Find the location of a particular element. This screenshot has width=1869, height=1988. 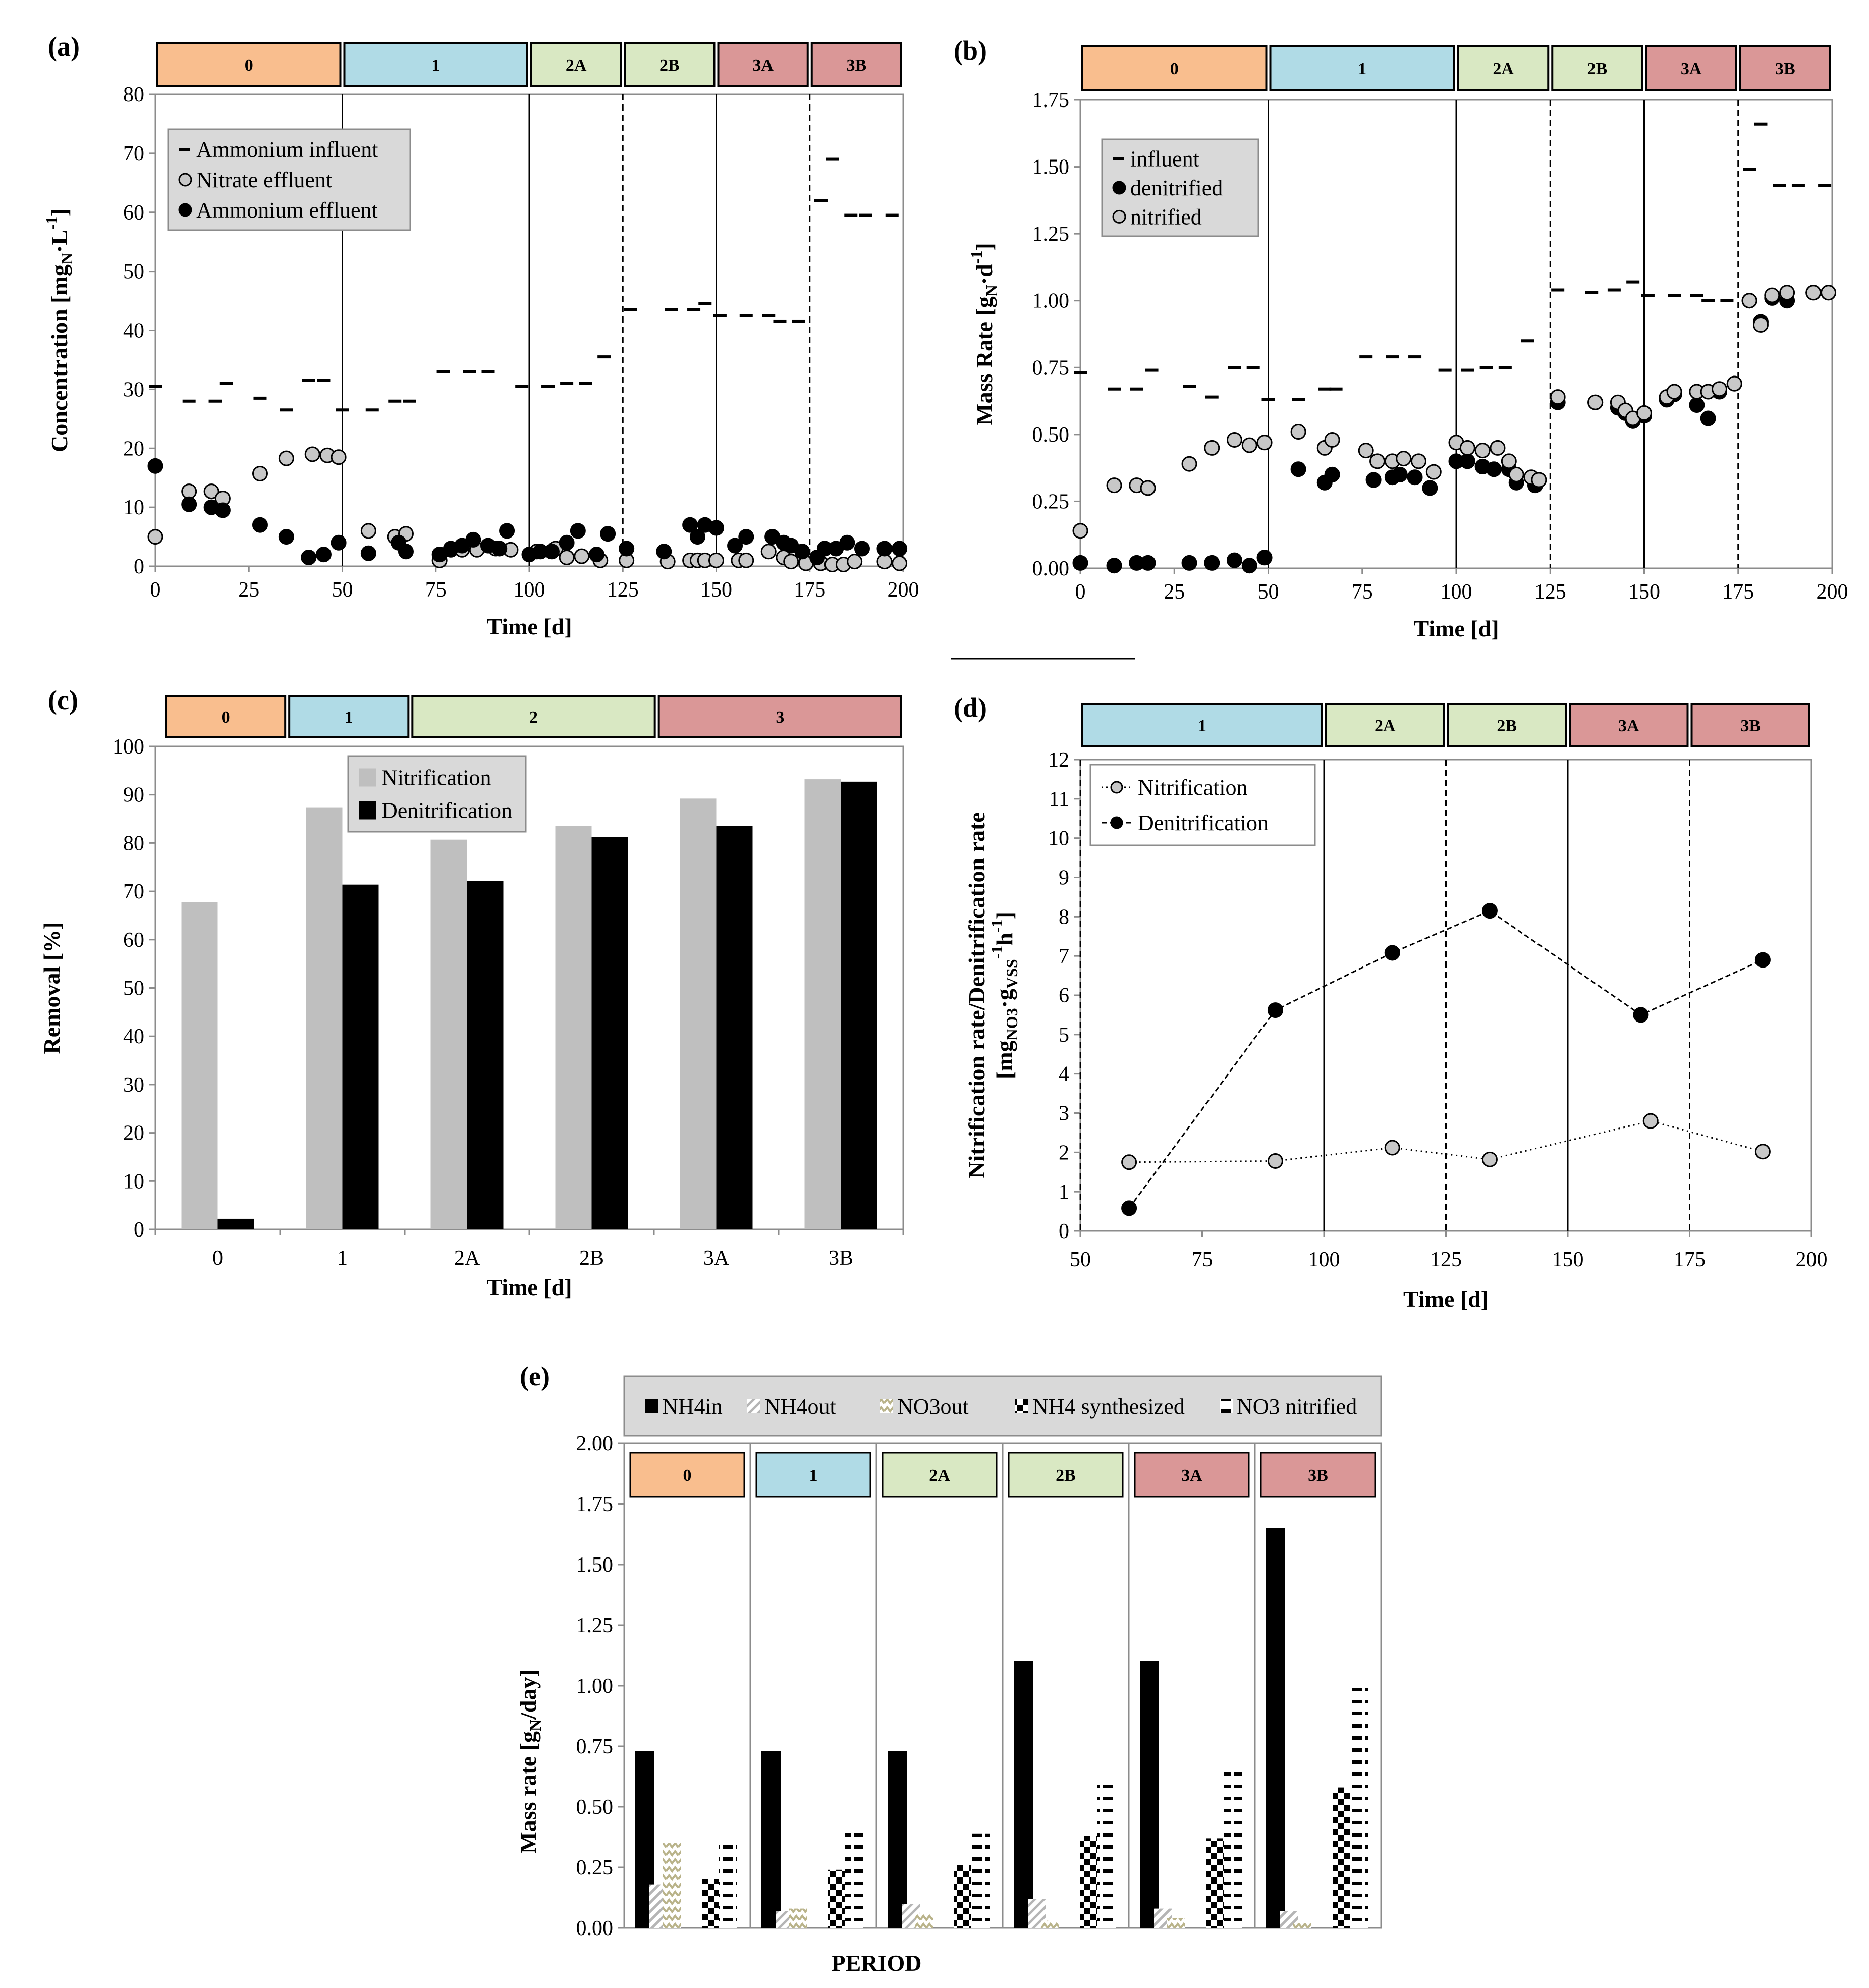

y-tick-label: 1.25 is located at coordinates (595, 1626).